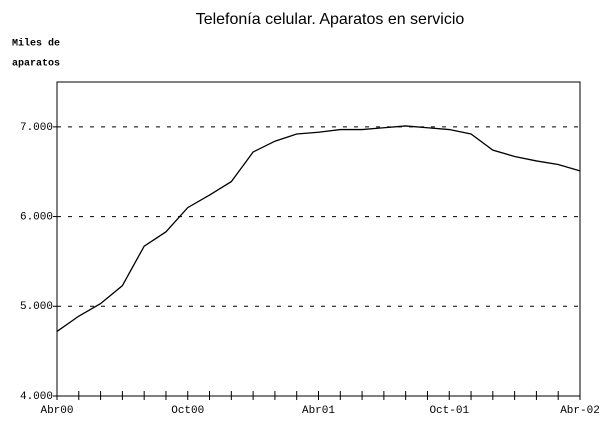  What do you see at coordinates (580, 411) in the screenshot?
I see `x-tick-label: Abr-02` at bounding box center [580, 411].